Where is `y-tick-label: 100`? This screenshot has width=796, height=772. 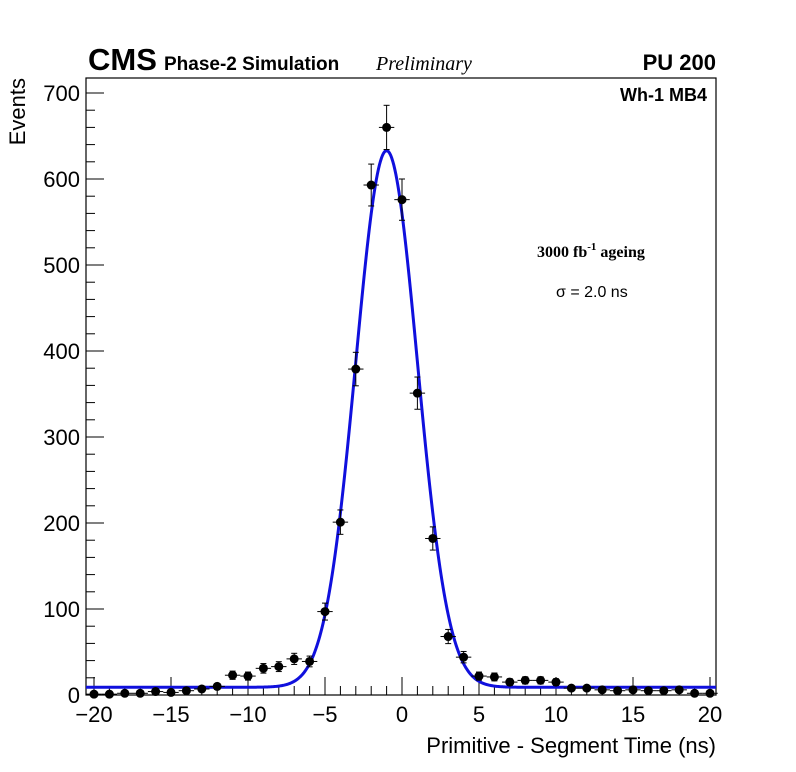
y-tick-label: 100 is located at coordinates (61, 609).